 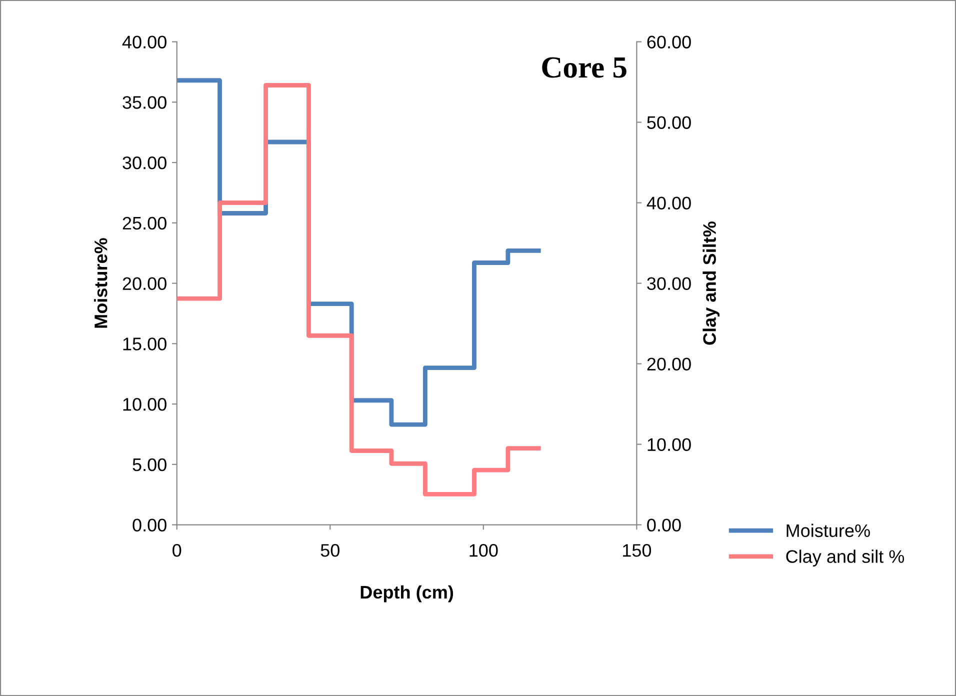 I want to click on y-tick-label: 20.00, so click(x=144, y=283).